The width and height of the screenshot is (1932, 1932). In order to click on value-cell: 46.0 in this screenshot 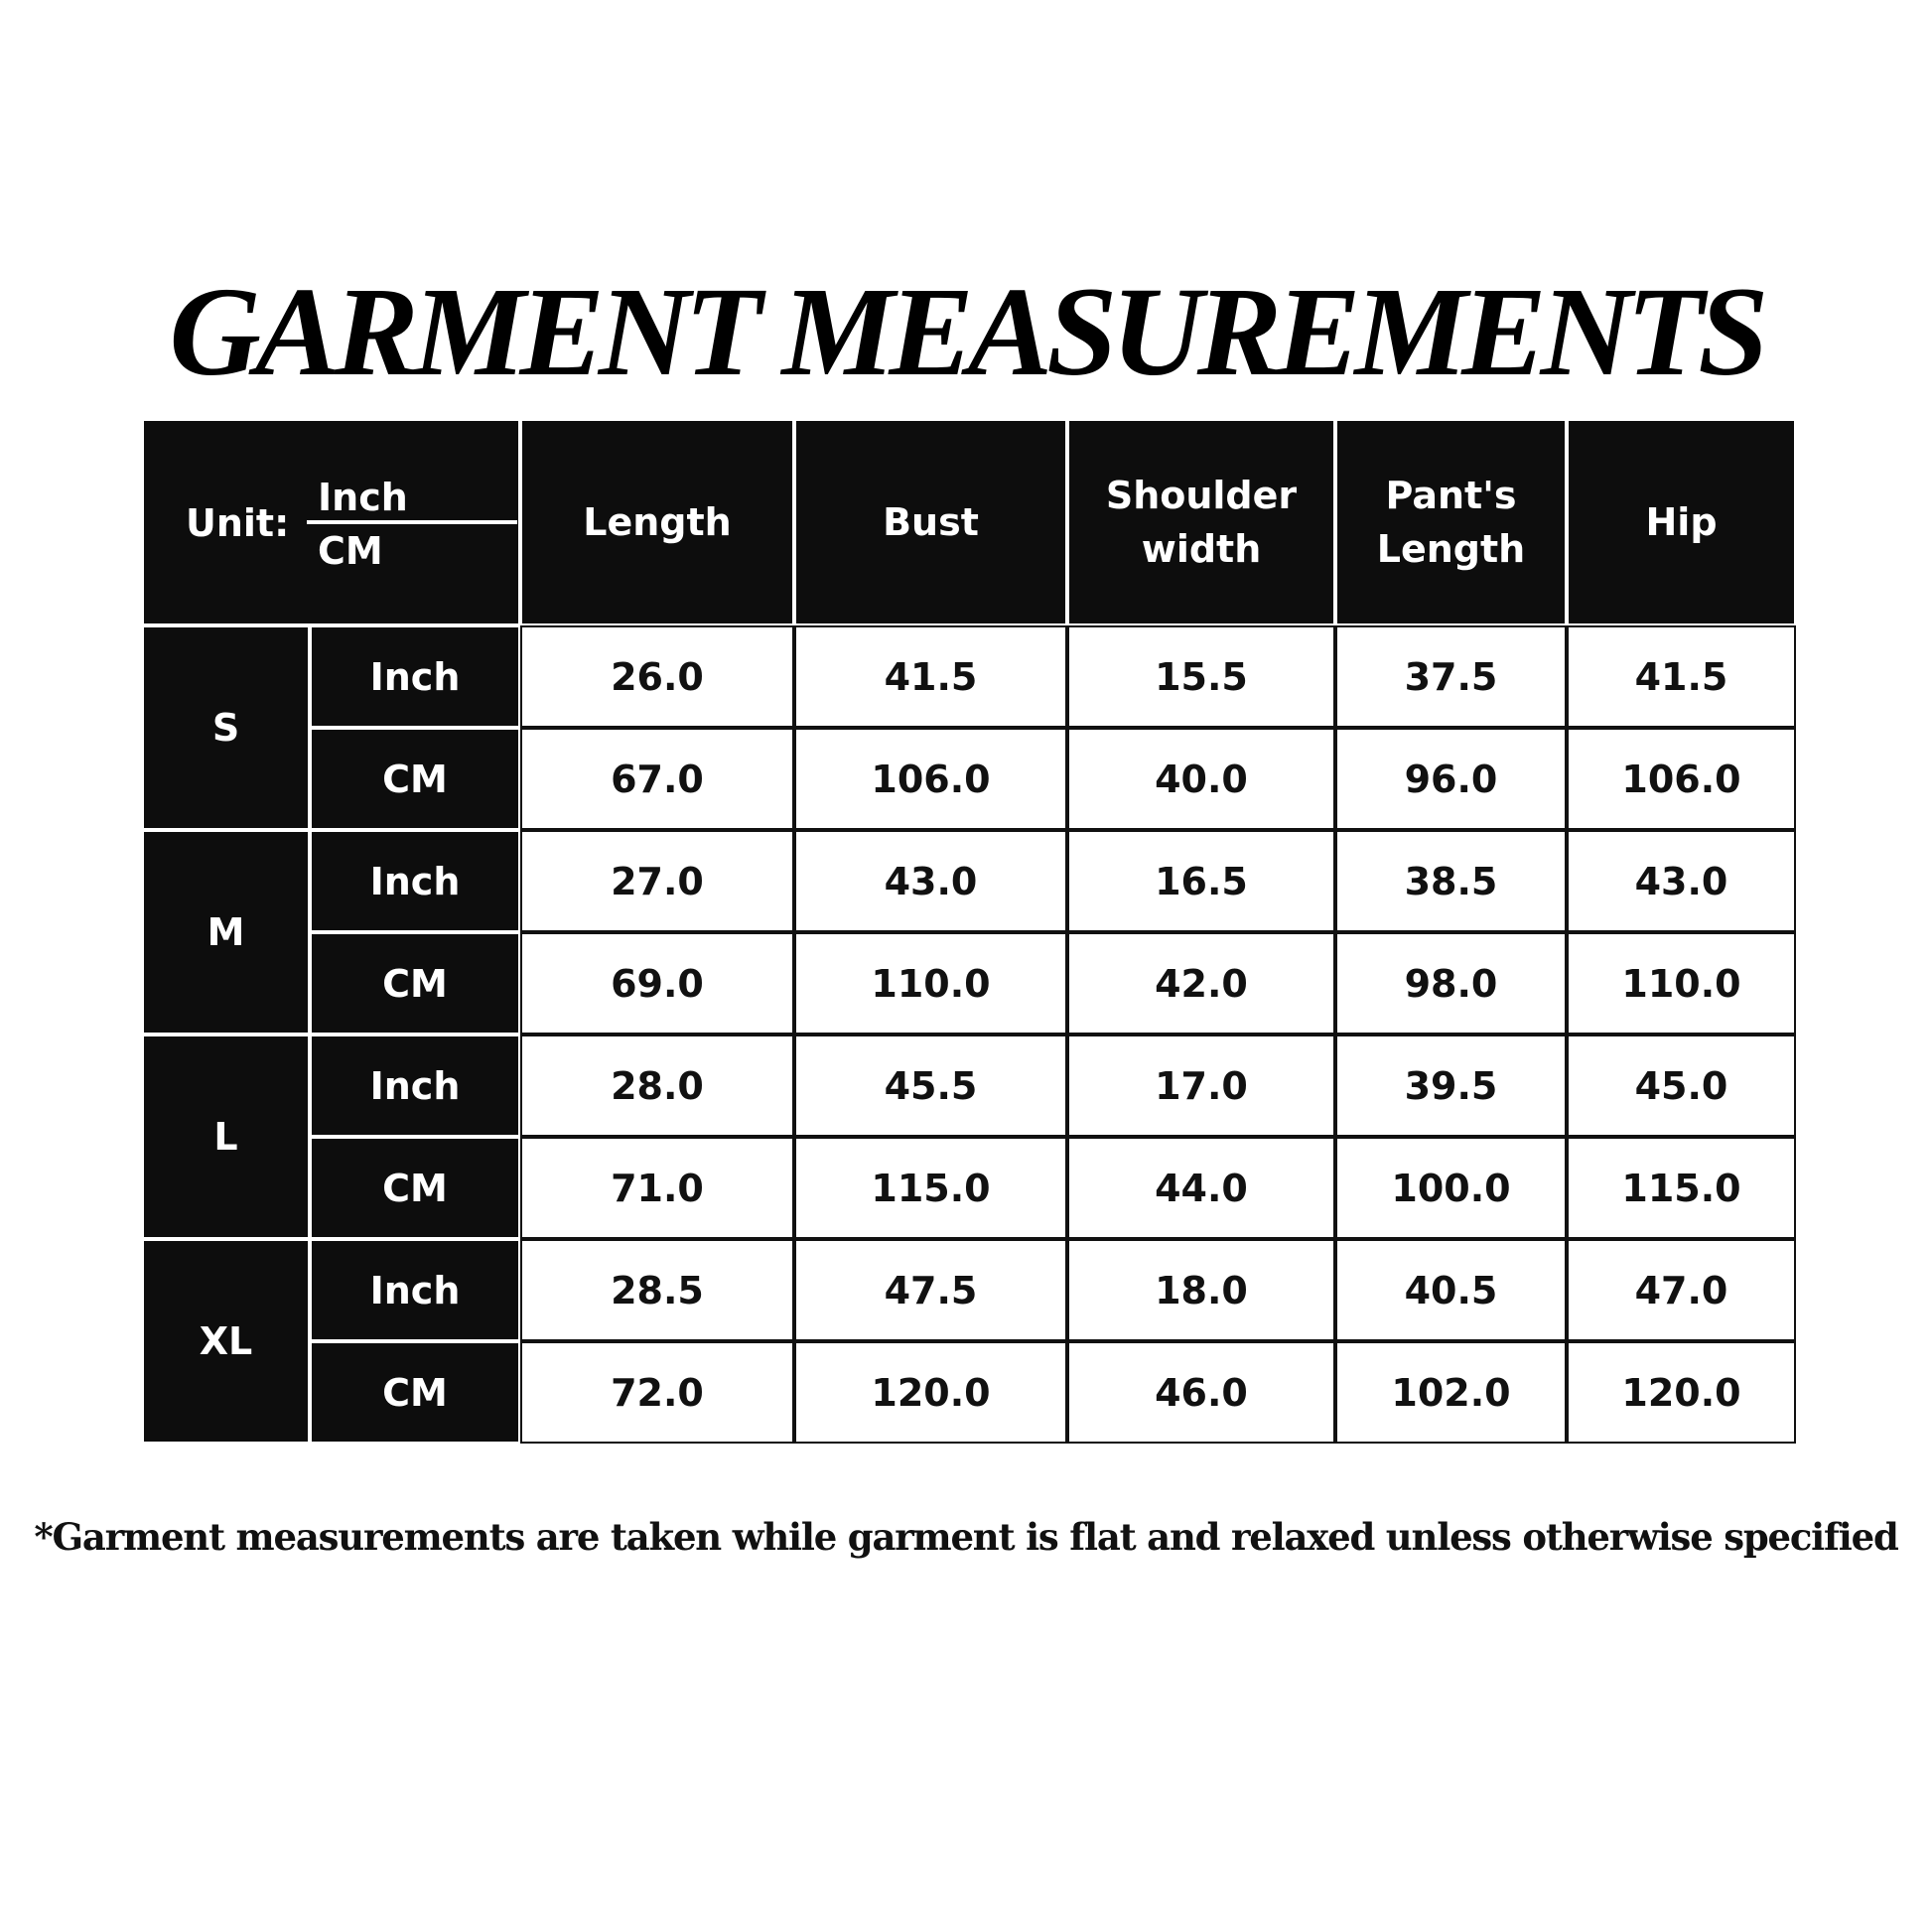, I will do `click(1201, 1393)`.